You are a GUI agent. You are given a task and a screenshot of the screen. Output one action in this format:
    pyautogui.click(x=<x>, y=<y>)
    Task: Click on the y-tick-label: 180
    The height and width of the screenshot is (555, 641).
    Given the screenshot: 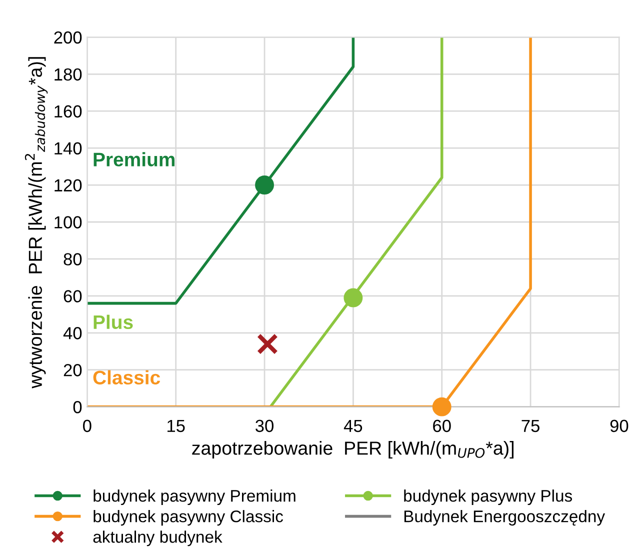 What is the action you would take?
    pyautogui.click(x=68, y=74)
    